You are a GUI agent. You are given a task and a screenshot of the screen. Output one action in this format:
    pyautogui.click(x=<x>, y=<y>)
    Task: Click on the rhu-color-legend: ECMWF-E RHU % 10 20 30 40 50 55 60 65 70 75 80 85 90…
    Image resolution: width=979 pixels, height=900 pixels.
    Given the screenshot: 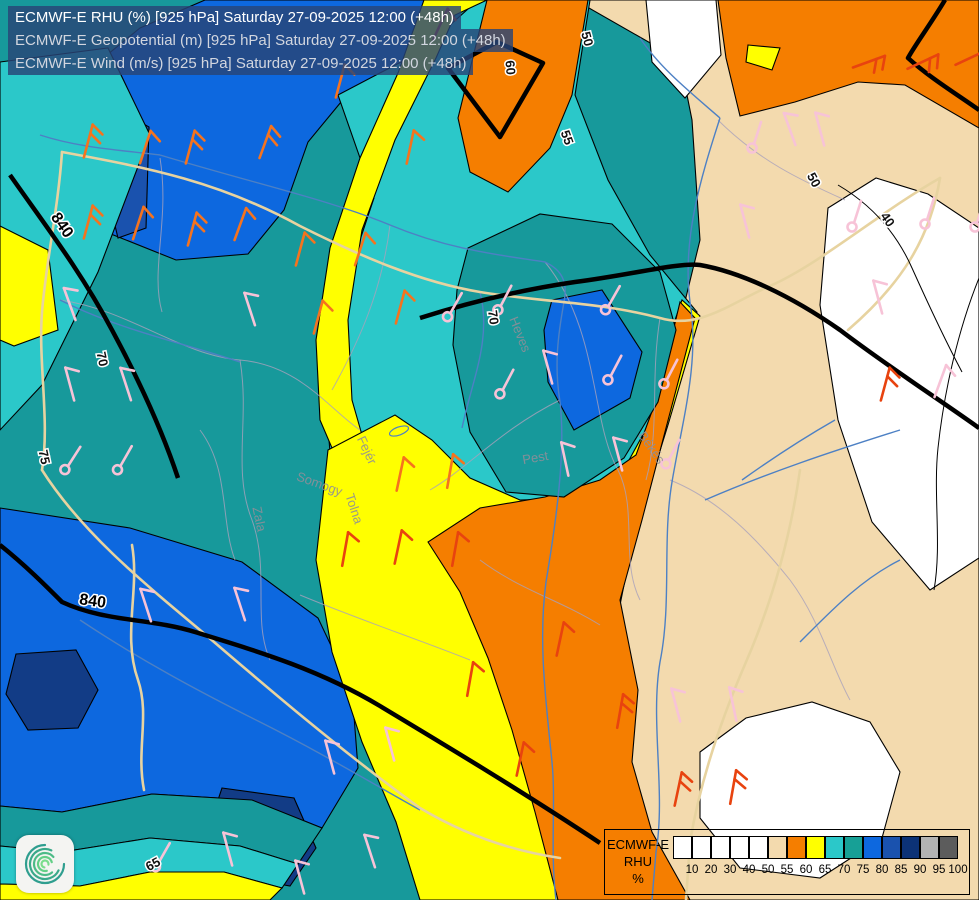 What is the action you would take?
    pyautogui.click(x=787, y=862)
    